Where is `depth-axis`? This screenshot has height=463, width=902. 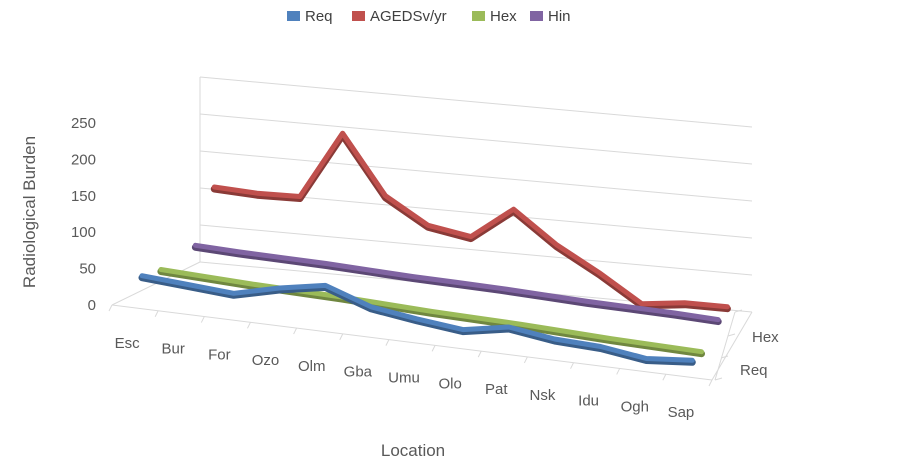 depth-axis is located at coordinates (725, 346).